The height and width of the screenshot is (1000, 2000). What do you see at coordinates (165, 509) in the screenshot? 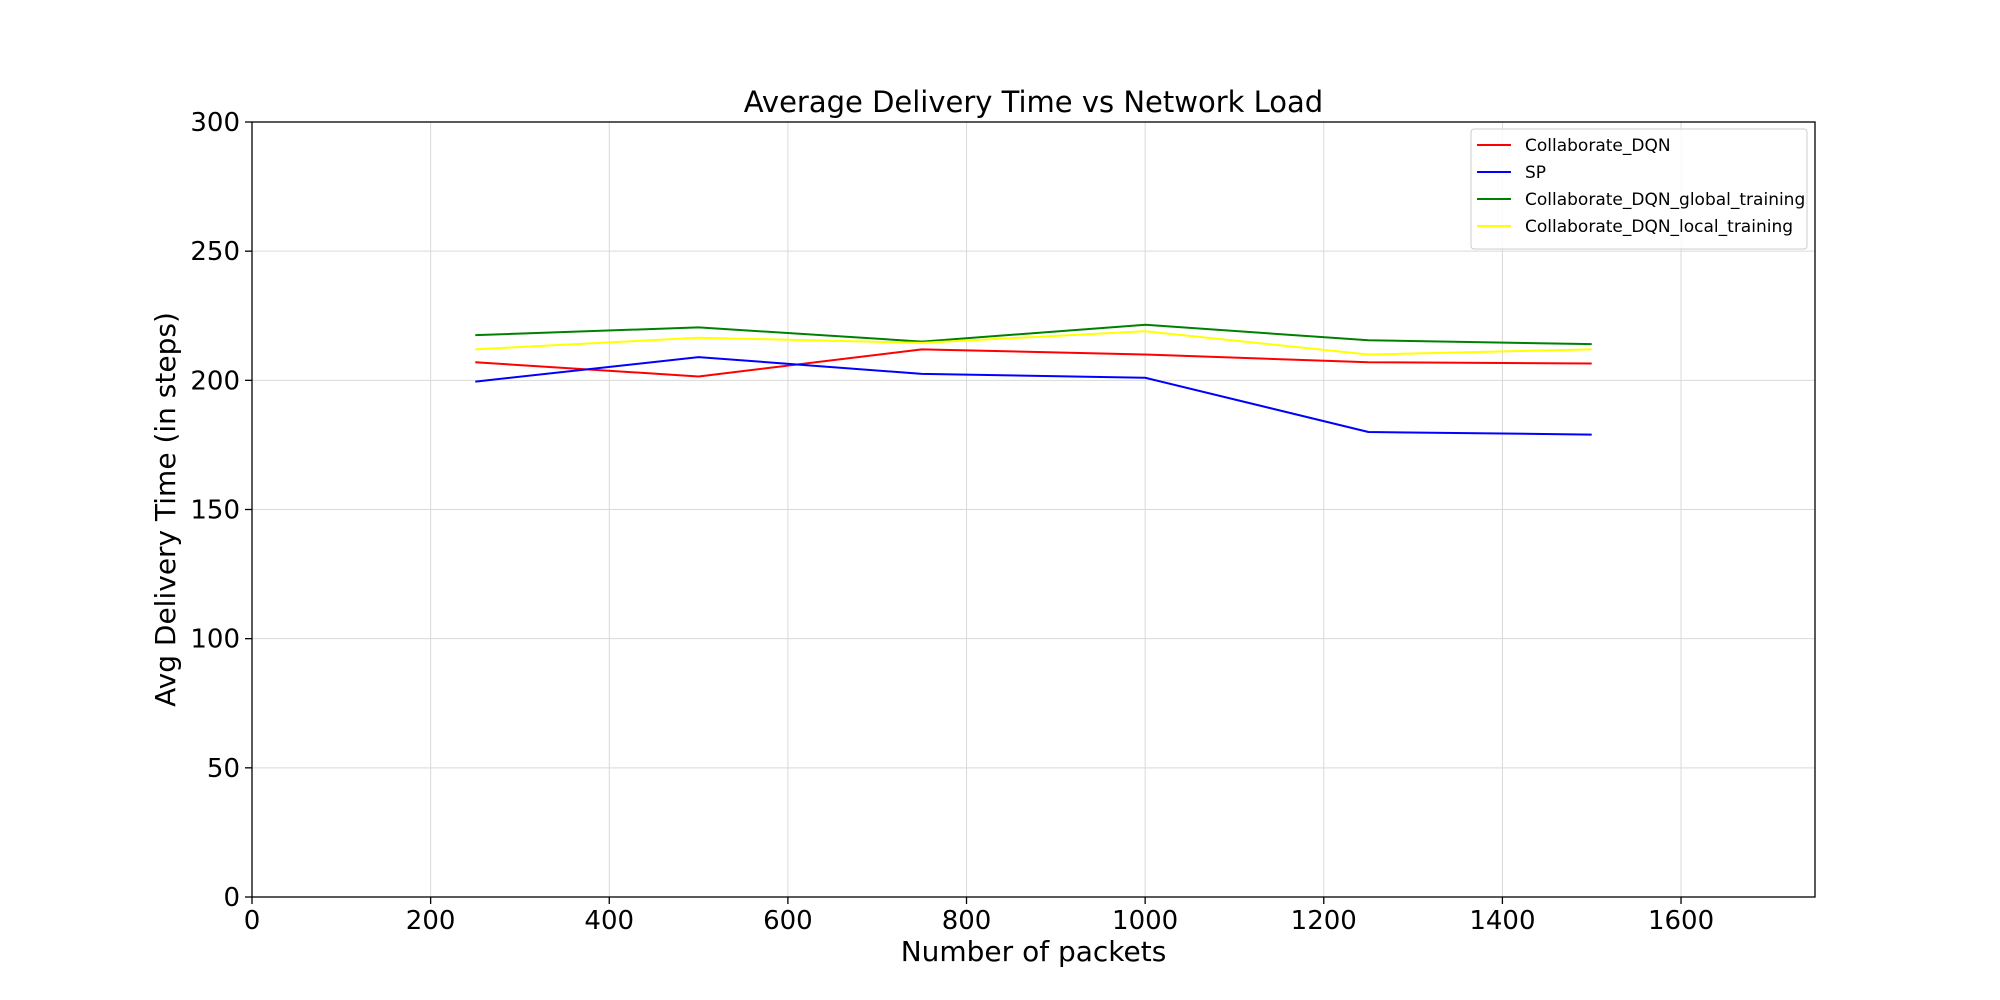
I see `y-axis-label: Avg Delivery Time (in steps)` at bounding box center [165, 509].